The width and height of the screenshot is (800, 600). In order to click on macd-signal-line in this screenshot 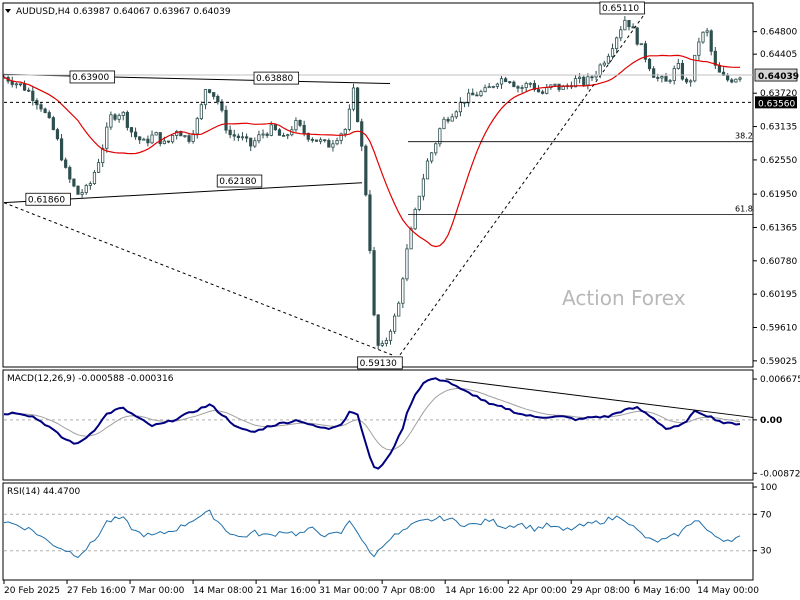, I will do `click(372, 419)`.